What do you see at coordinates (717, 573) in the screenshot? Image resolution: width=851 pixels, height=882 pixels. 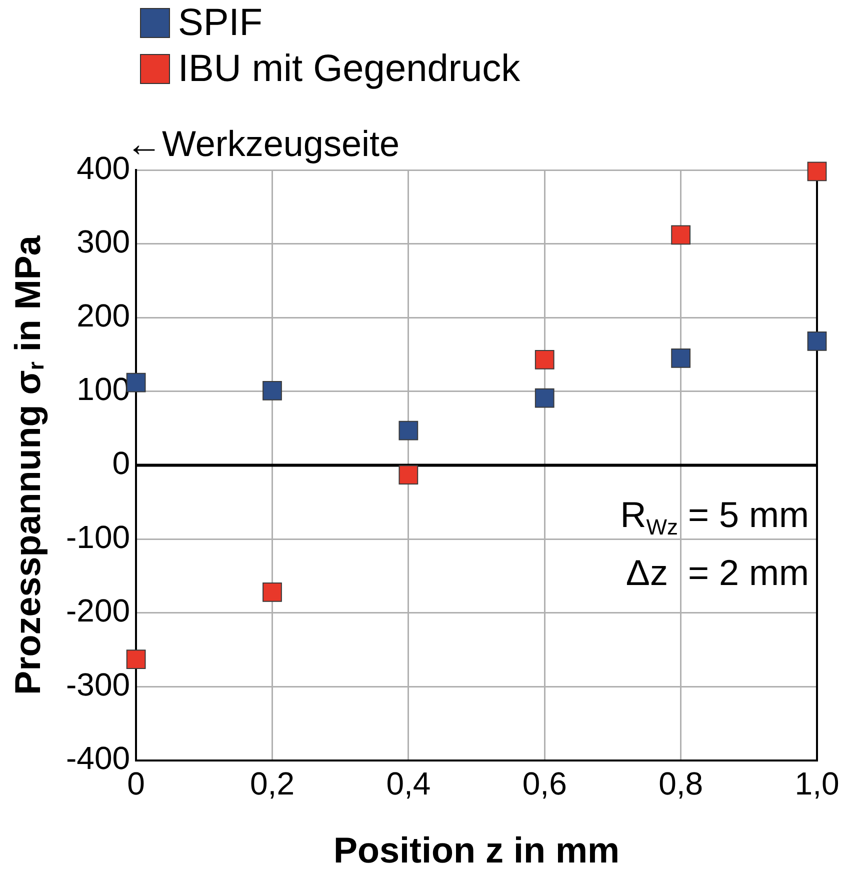 I see `annotation: Δz = 2 mm` at bounding box center [717, 573].